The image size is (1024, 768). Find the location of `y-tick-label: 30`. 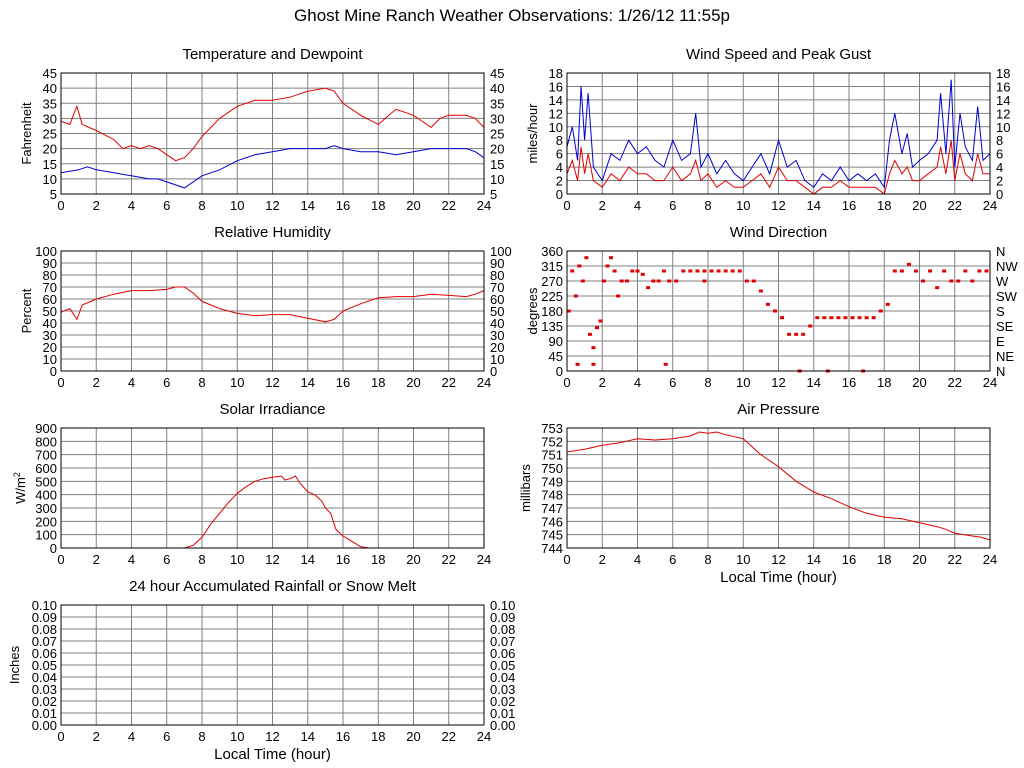

y-tick-label: 30 is located at coordinates (50, 335).